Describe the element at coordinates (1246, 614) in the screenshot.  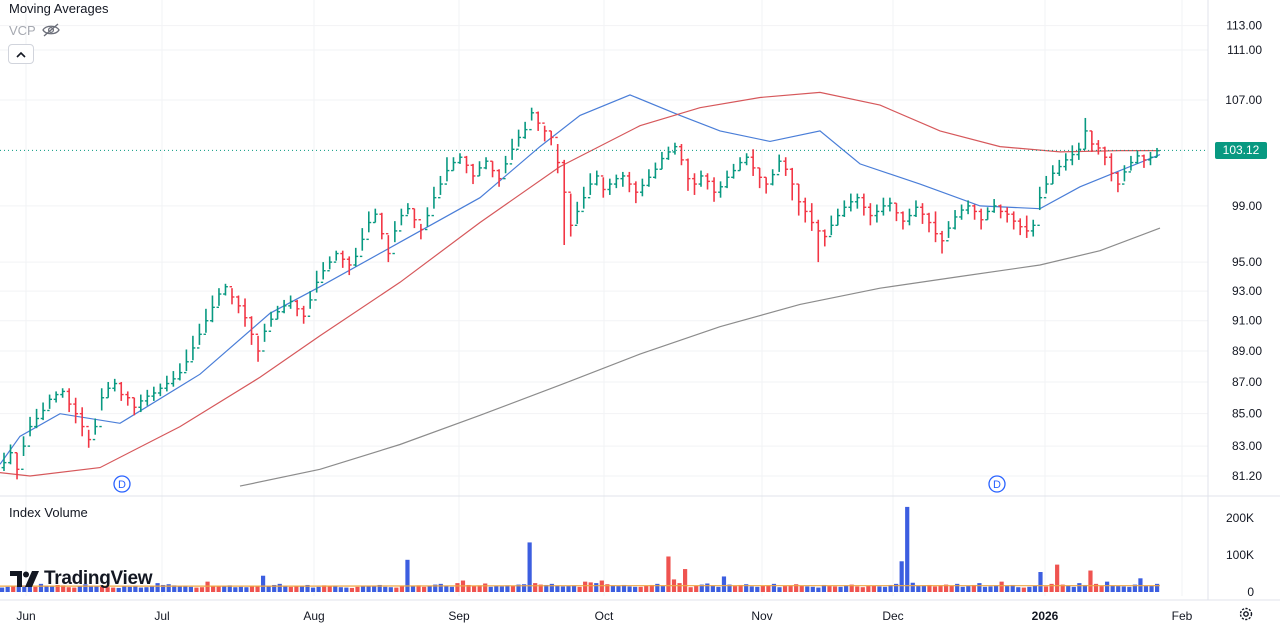
I see `chart-settings-gear-icon` at that location.